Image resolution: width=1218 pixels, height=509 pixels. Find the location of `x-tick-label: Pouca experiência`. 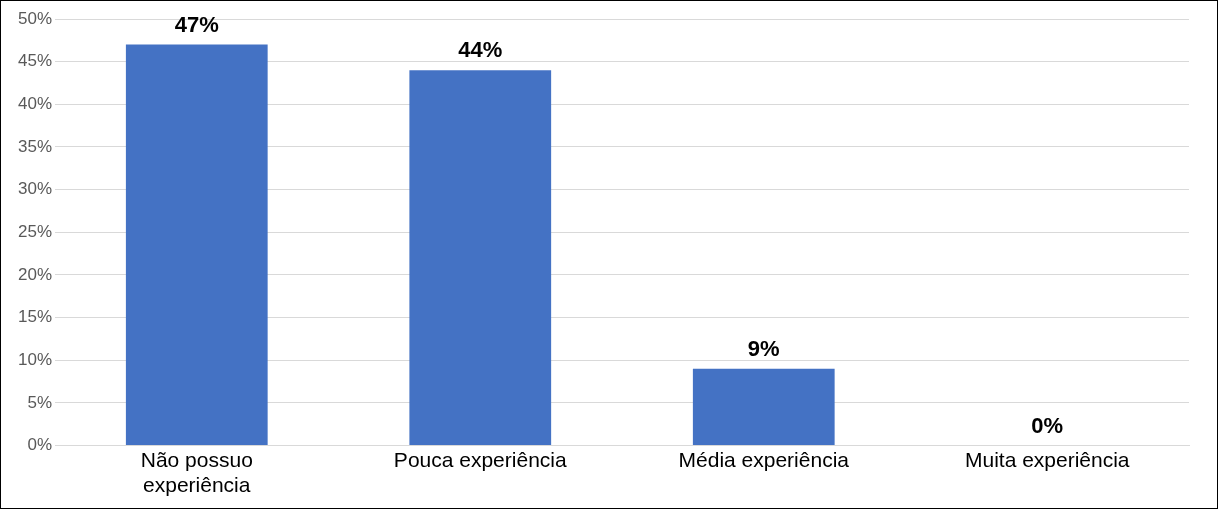

x-tick-label: Pouca experiência is located at coordinates (480, 459).